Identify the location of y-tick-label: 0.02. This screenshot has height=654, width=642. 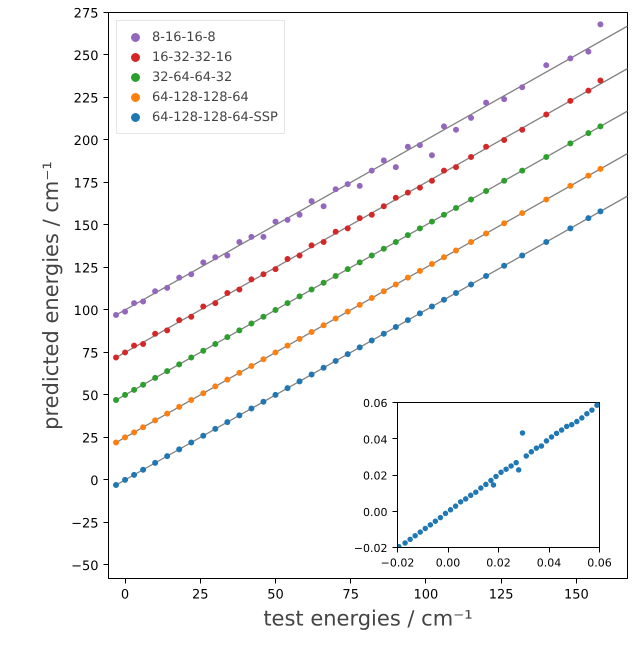
(375, 476).